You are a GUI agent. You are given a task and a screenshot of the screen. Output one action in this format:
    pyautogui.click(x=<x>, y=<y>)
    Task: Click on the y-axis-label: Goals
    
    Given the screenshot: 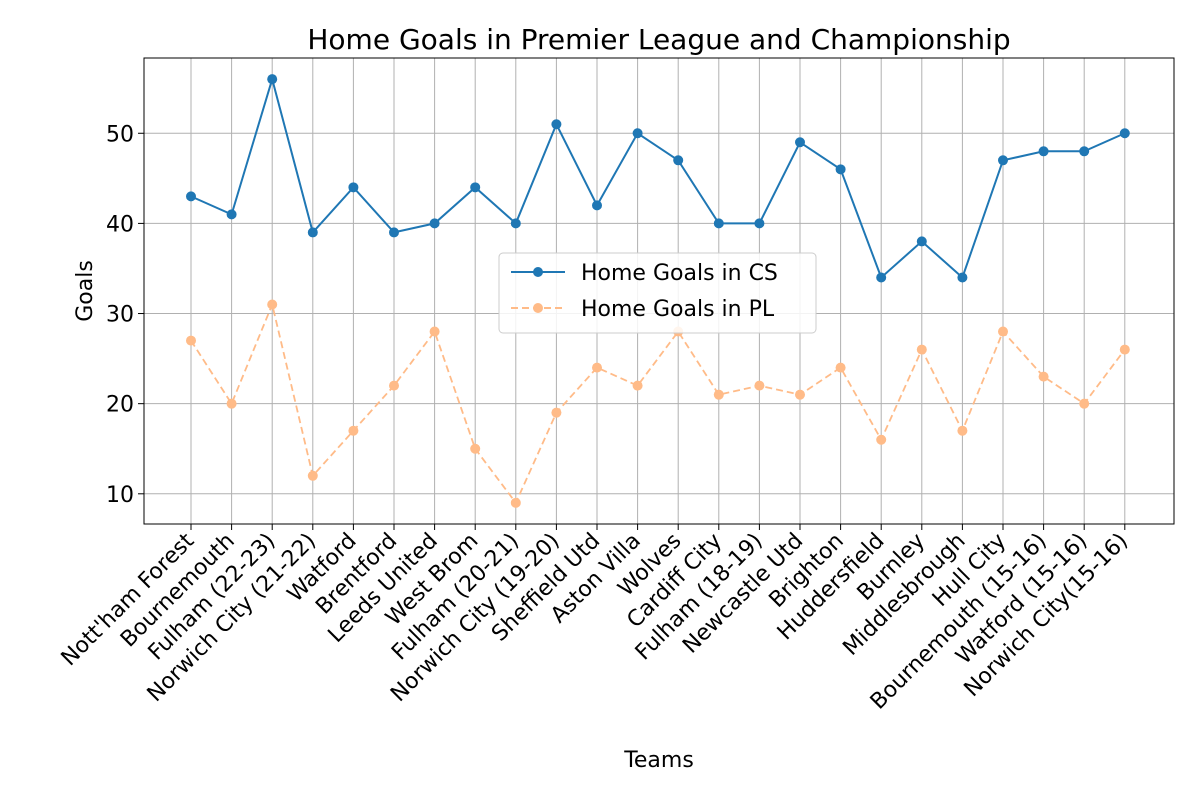 What is the action you would take?
    pyautogui.click(x=85, y=291)
    